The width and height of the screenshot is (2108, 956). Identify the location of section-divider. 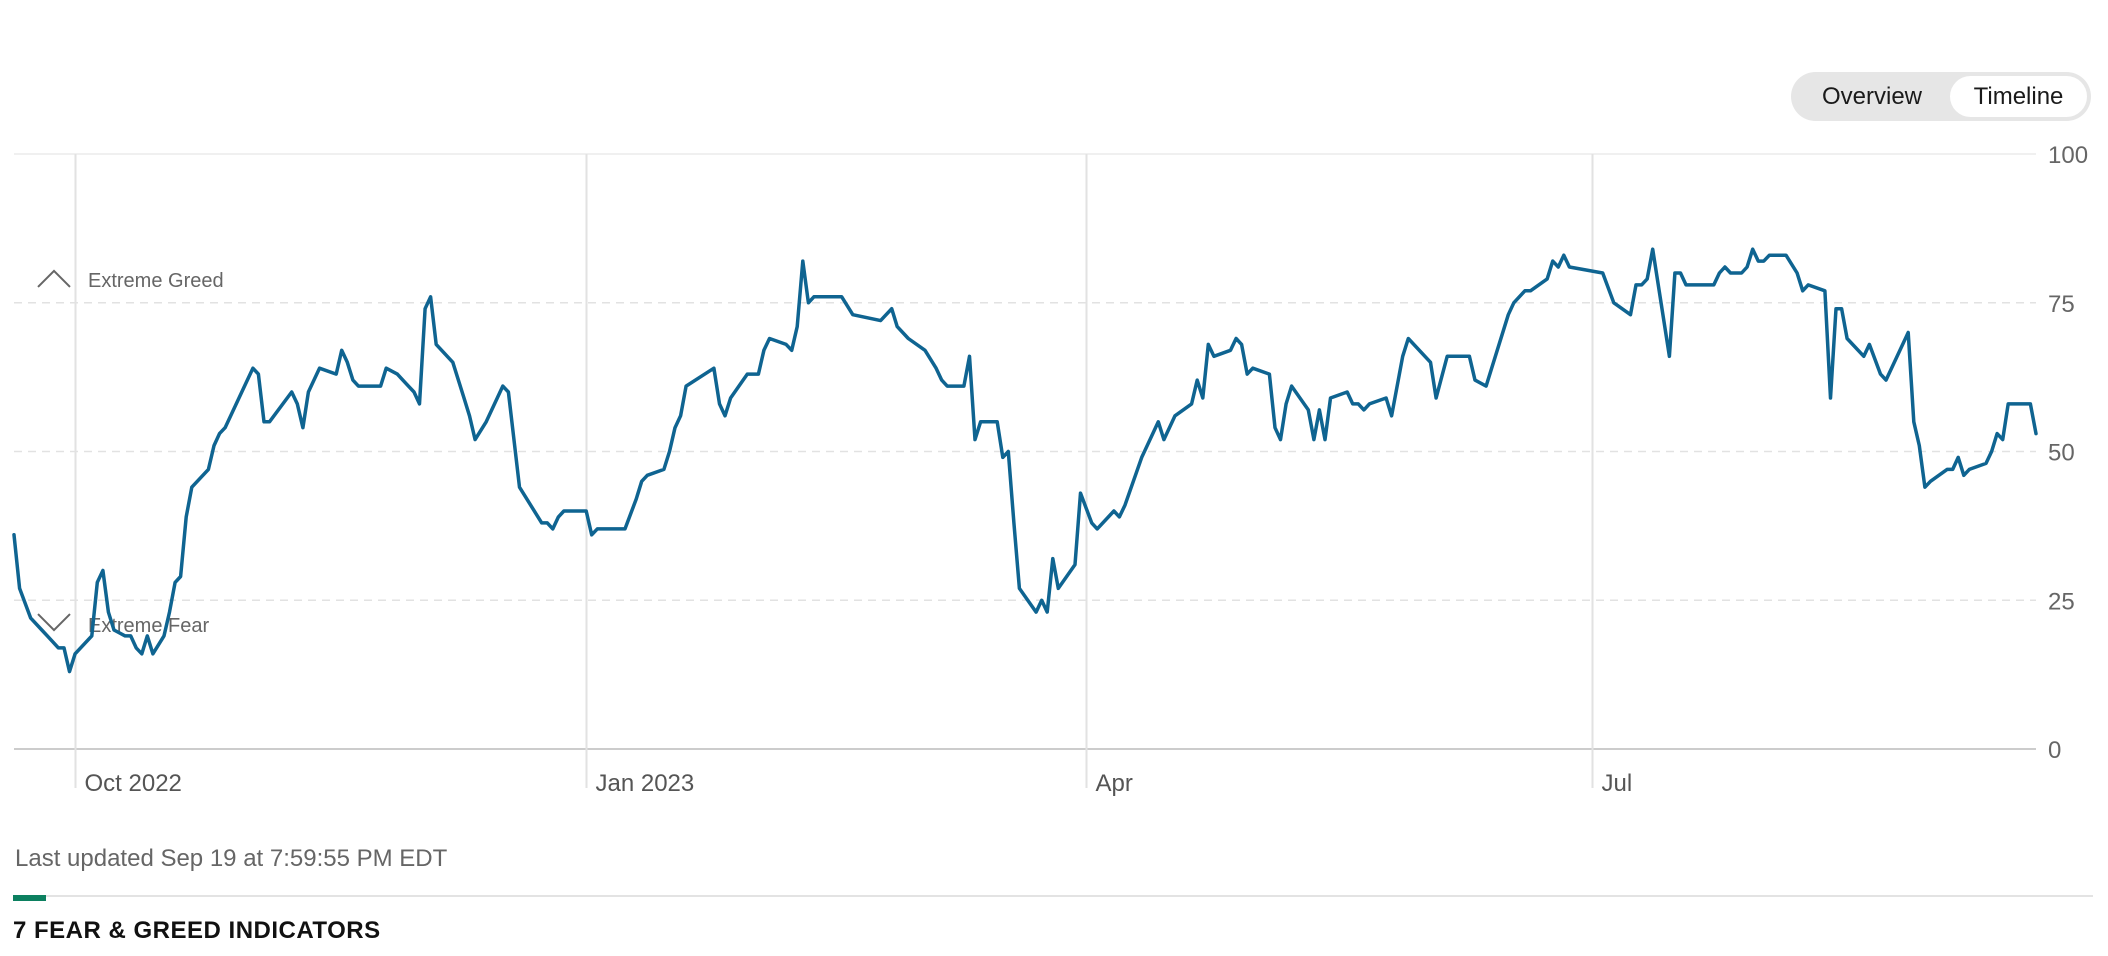
(1053, 896).